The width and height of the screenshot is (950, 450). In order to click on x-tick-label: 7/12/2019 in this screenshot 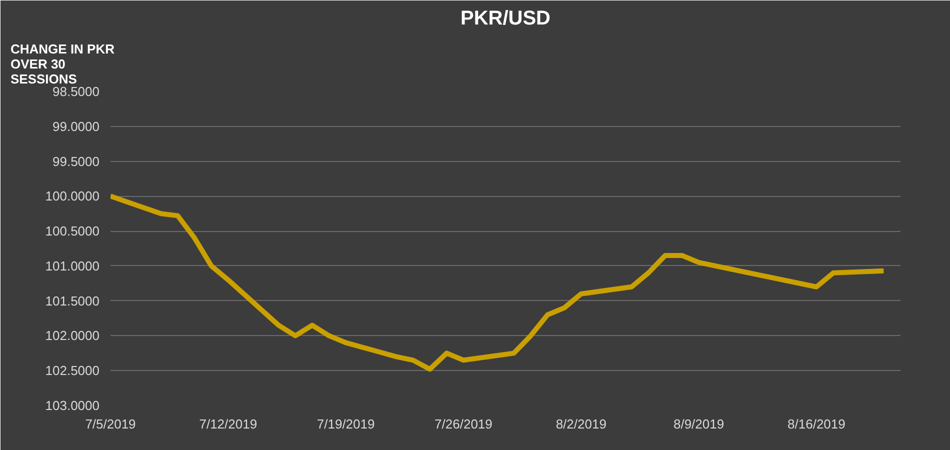, I will do `click(228, 424)`.